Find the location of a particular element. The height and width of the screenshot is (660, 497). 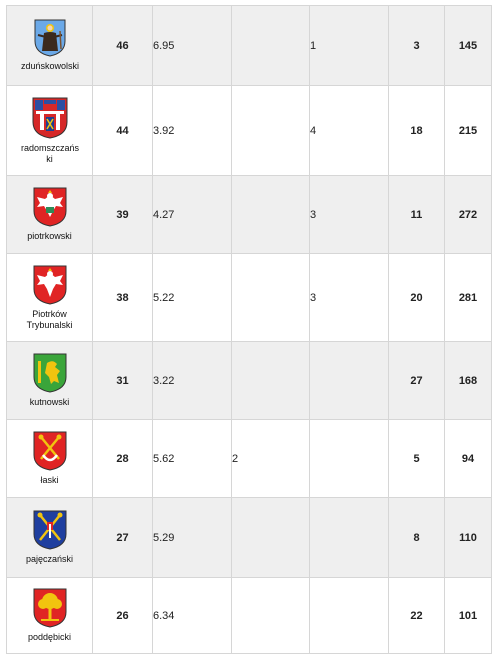

county-cell: Piotrków Trybunalski is located at coordinates (49, 297).